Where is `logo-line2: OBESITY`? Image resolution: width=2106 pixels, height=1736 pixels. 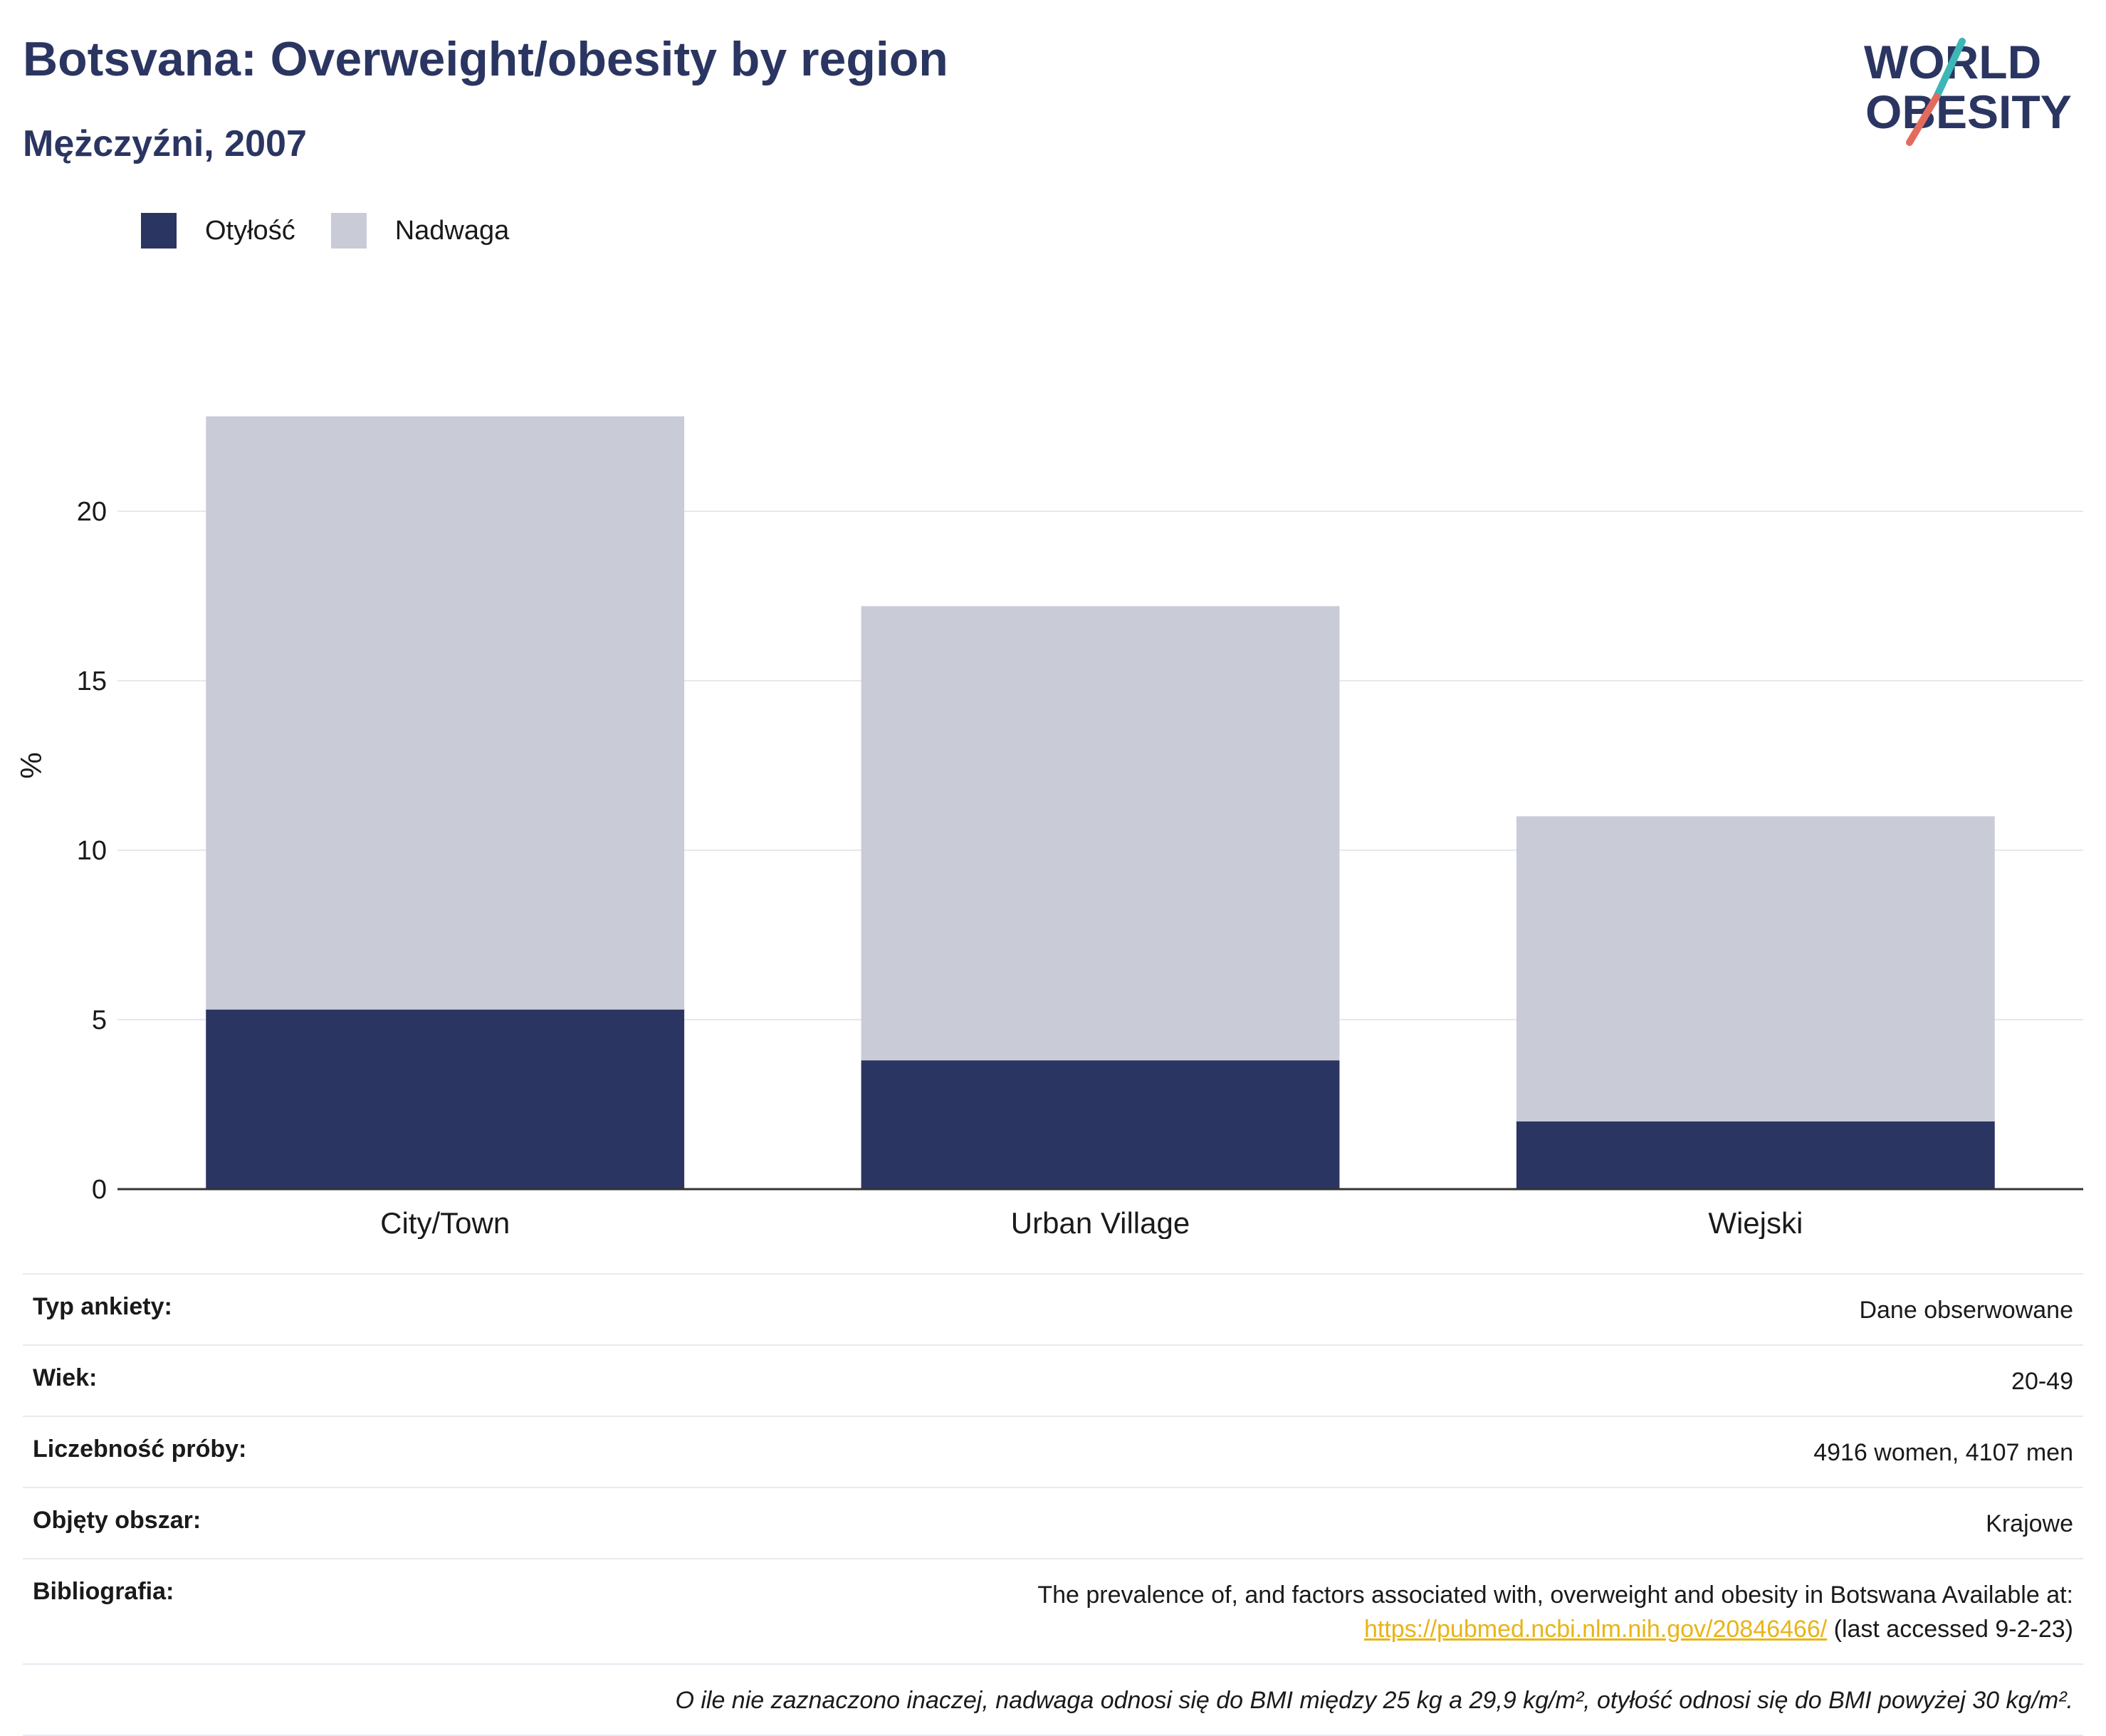 logo-line2: OBESITY is located at coordinates (1968, 111).